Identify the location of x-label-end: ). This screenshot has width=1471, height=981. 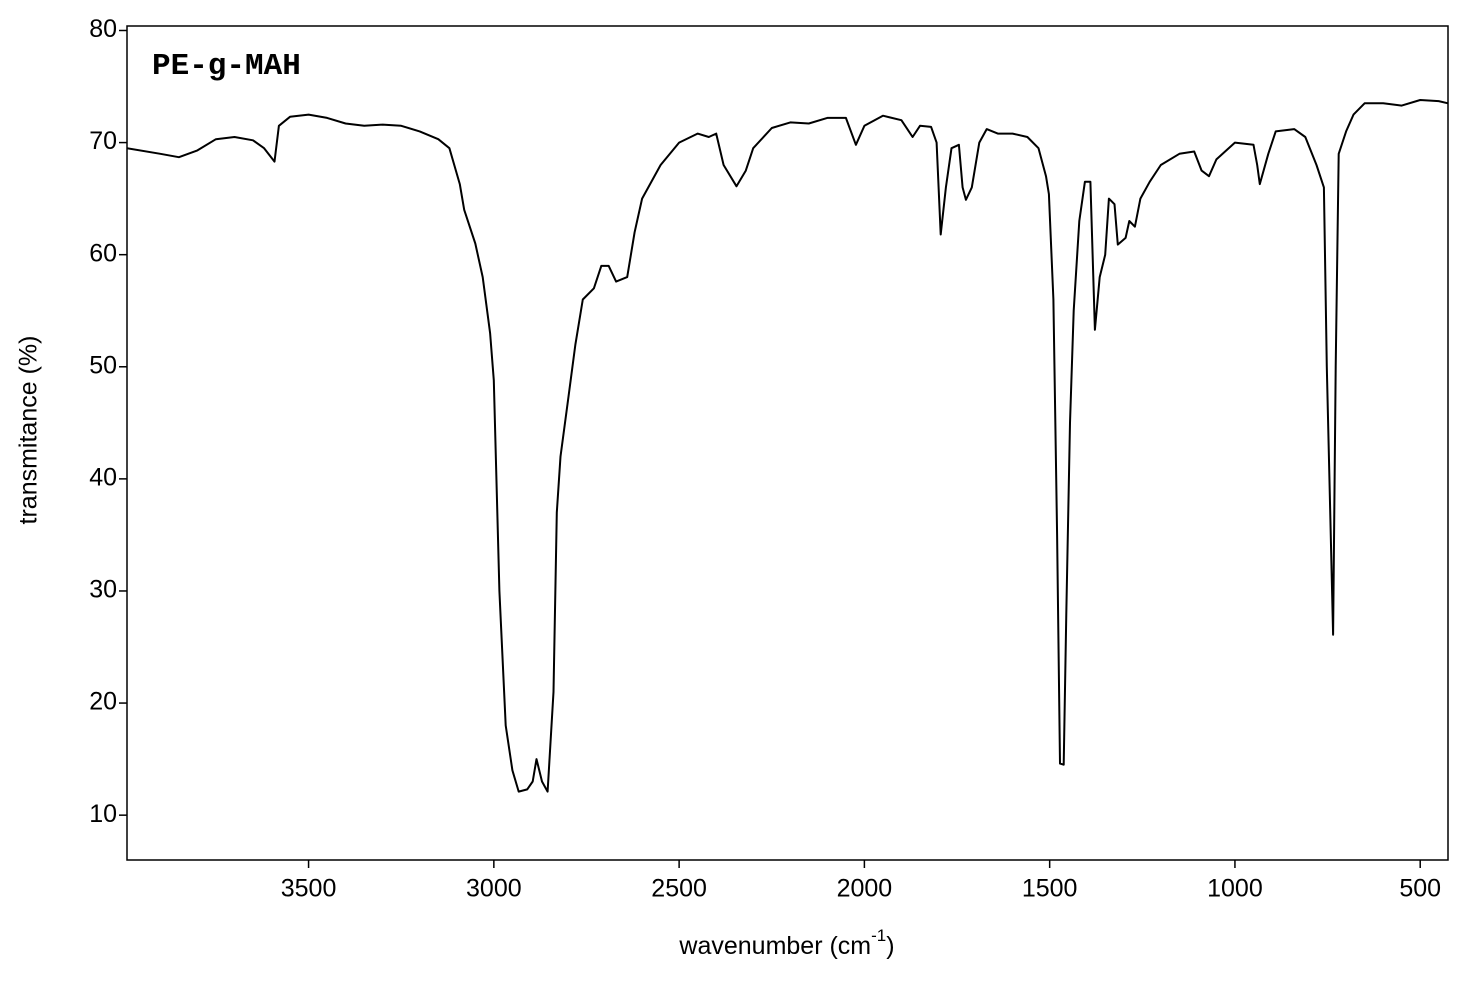
(890, 946).